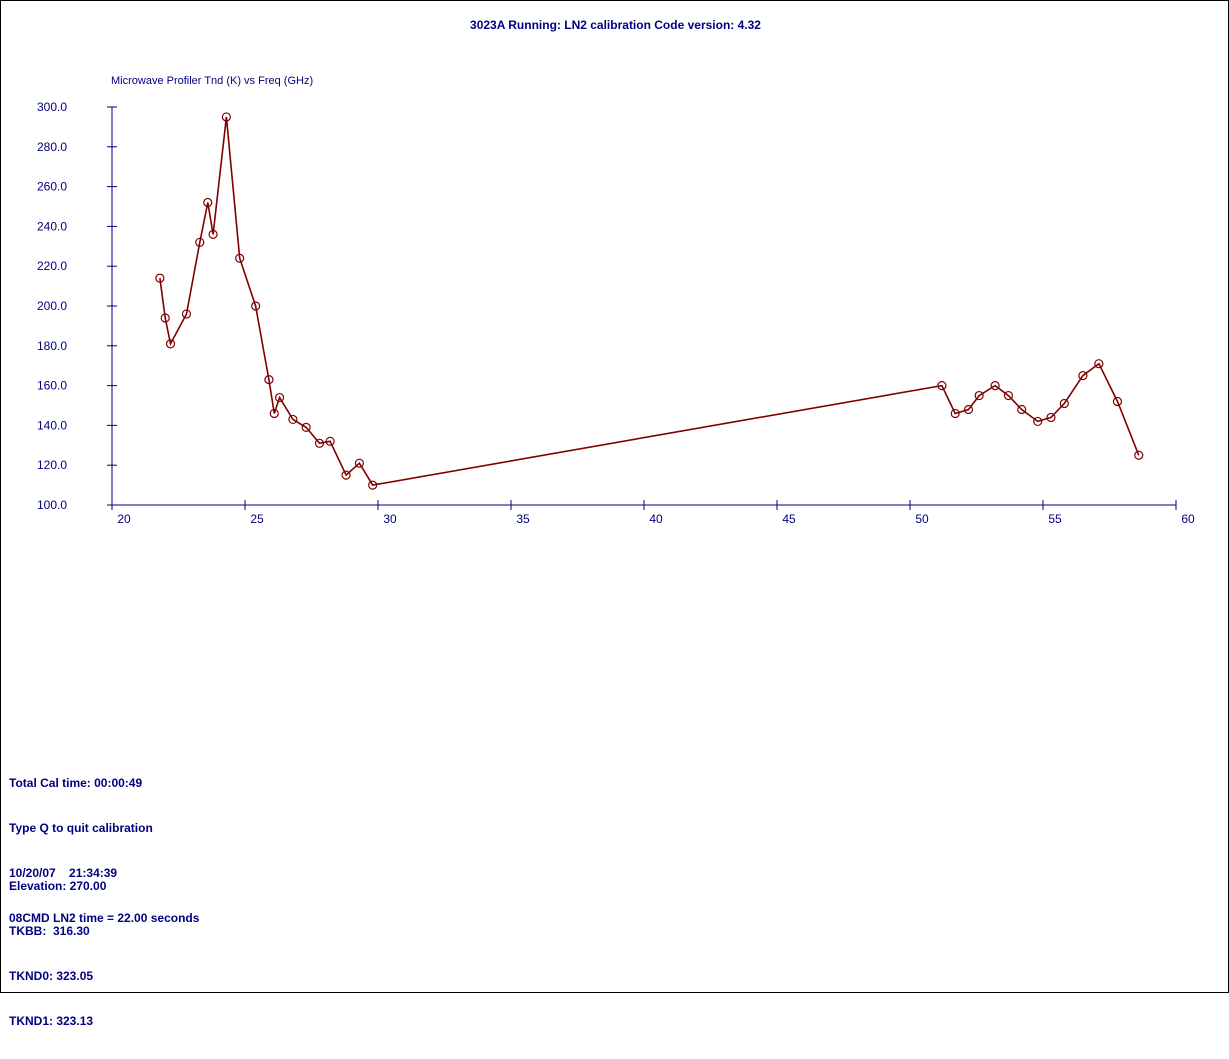  Describe the element at coordinates (789, 519) in the screenshot. I see `x-tick-label: 45` at that location.